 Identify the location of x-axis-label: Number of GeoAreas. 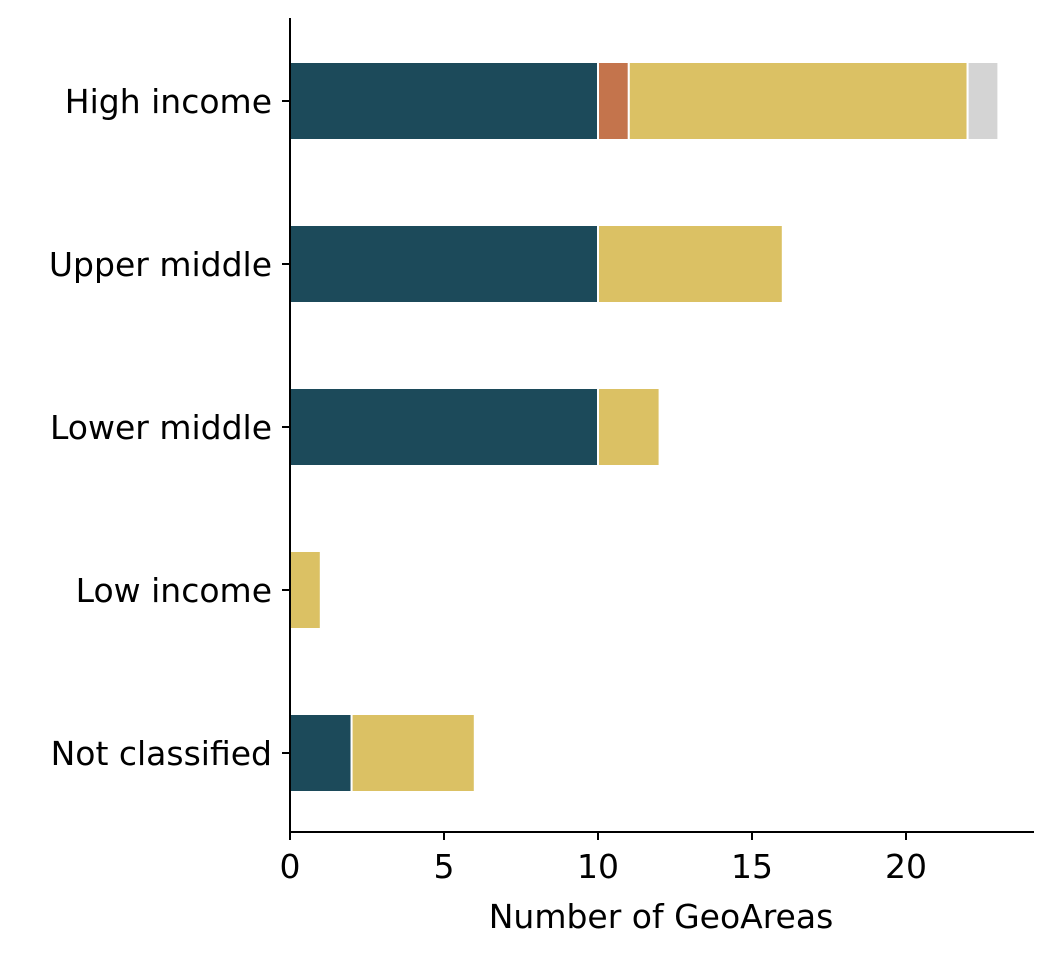
(661, 916).